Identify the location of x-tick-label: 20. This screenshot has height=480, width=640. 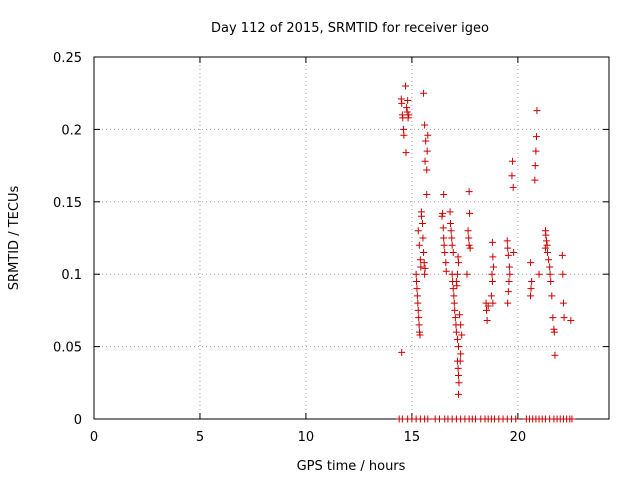
(518, 437).